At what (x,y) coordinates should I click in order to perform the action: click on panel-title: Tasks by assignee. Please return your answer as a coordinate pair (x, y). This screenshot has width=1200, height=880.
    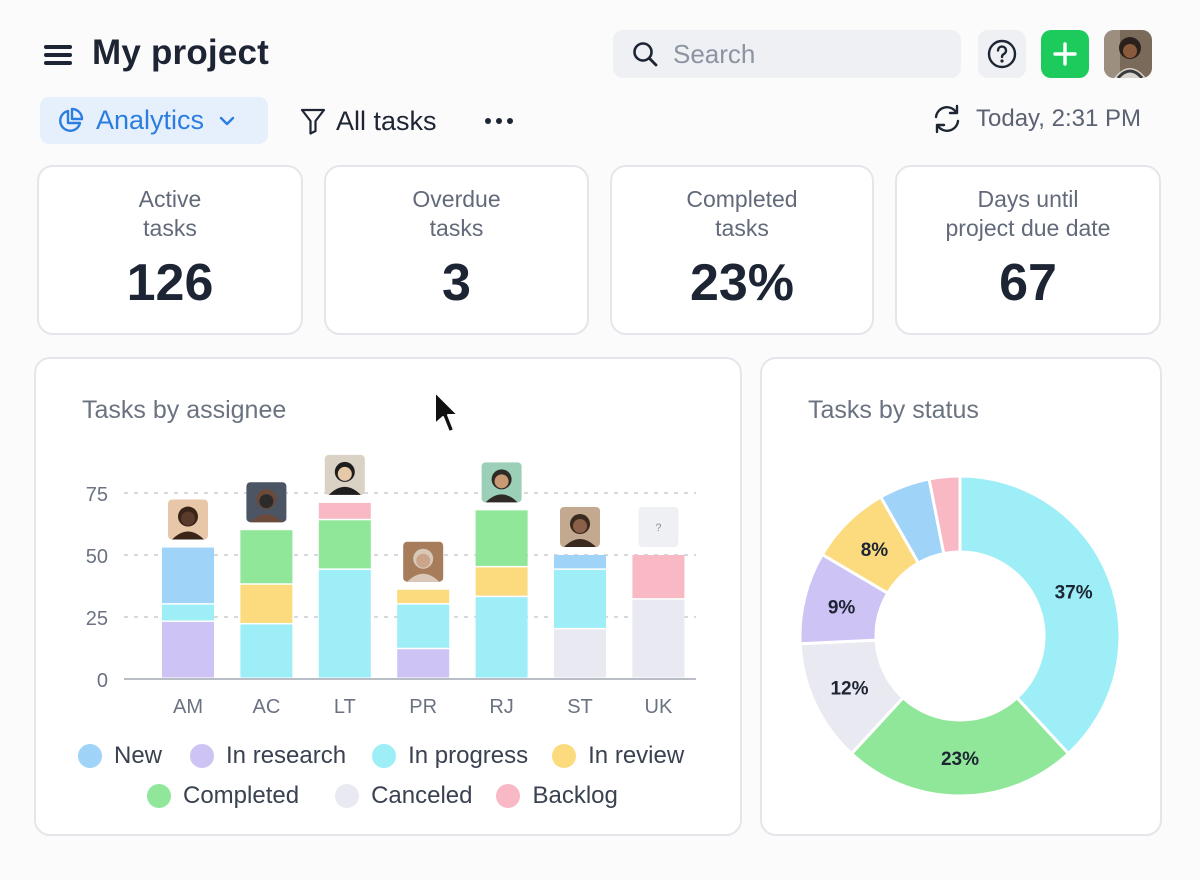
    Looking at the image, I should click on (184, 410).